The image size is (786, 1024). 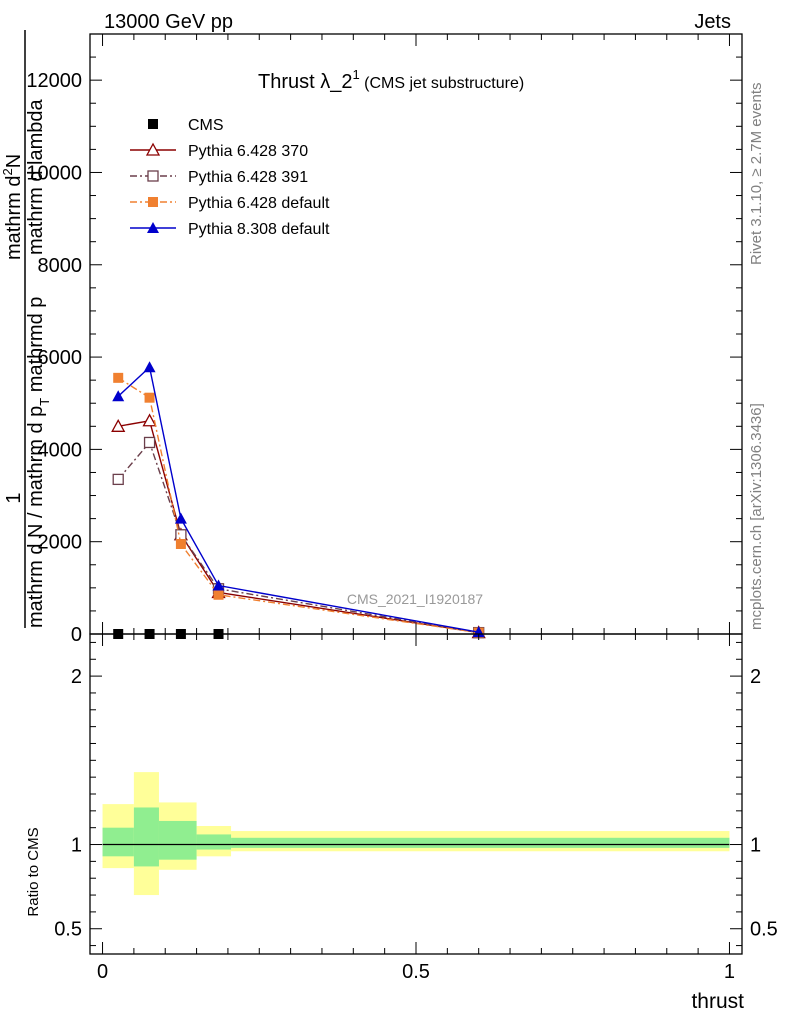 What do you see at coordinates (60, 358) in the screenshot?
I see `main-ytick-label: 6000` at bounding box center [60, 358].